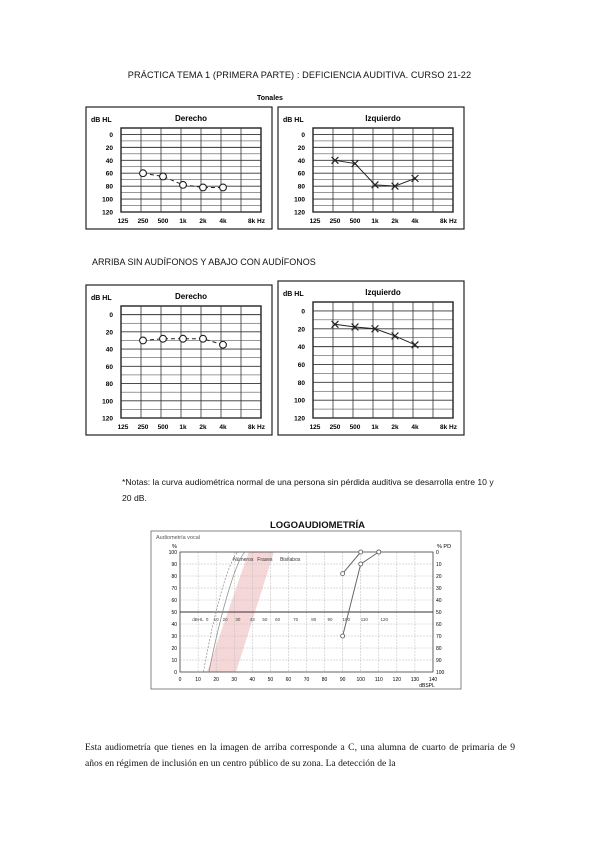 This screenshot has width=599, height=848. Describe the element at coordinates (243, 560) in the screenshot. I see `curve-label: Números` at that location.